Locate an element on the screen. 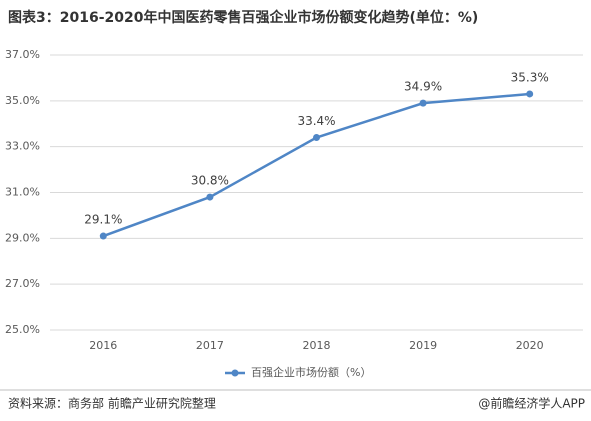  legend-marker is located at coordinates (235, 373).